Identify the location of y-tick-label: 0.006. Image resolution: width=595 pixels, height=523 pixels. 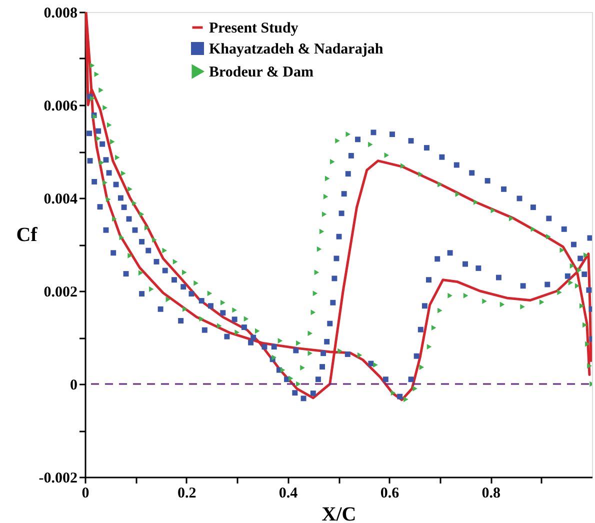
(61, 106).